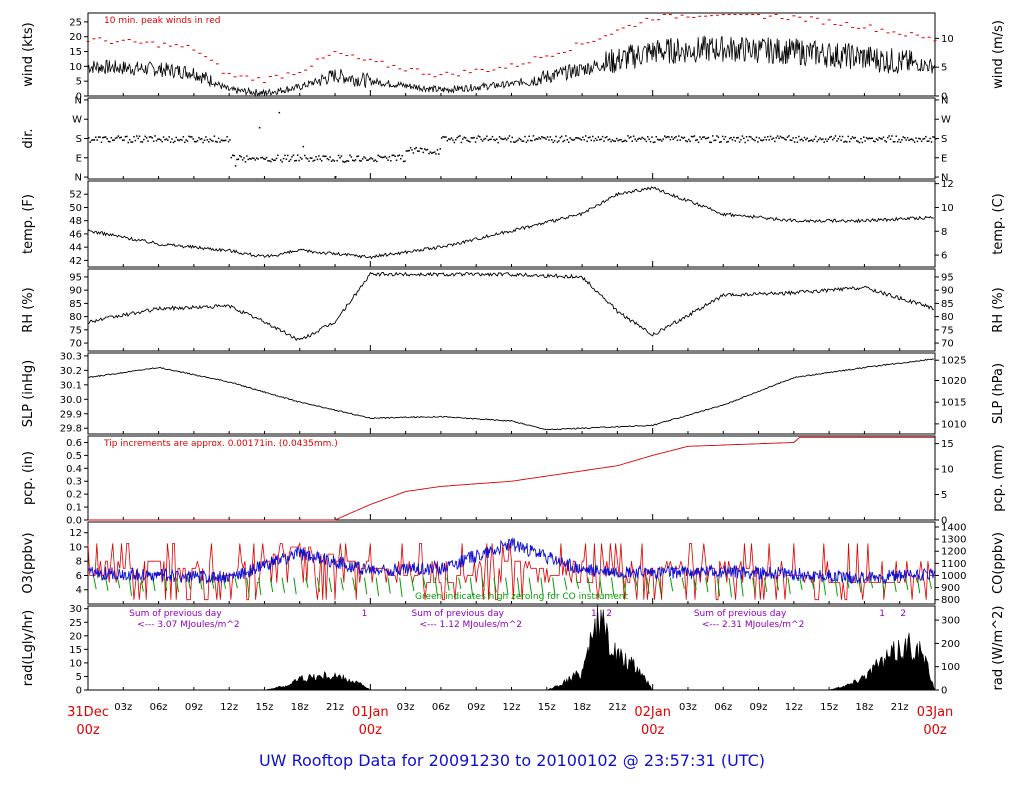 The image size is (1024, 800). What do you see at coordinates (998, 563) in the screenshot?
I see `y2-axis-label: CO(ppbv)` at bounding box center [998, 563].